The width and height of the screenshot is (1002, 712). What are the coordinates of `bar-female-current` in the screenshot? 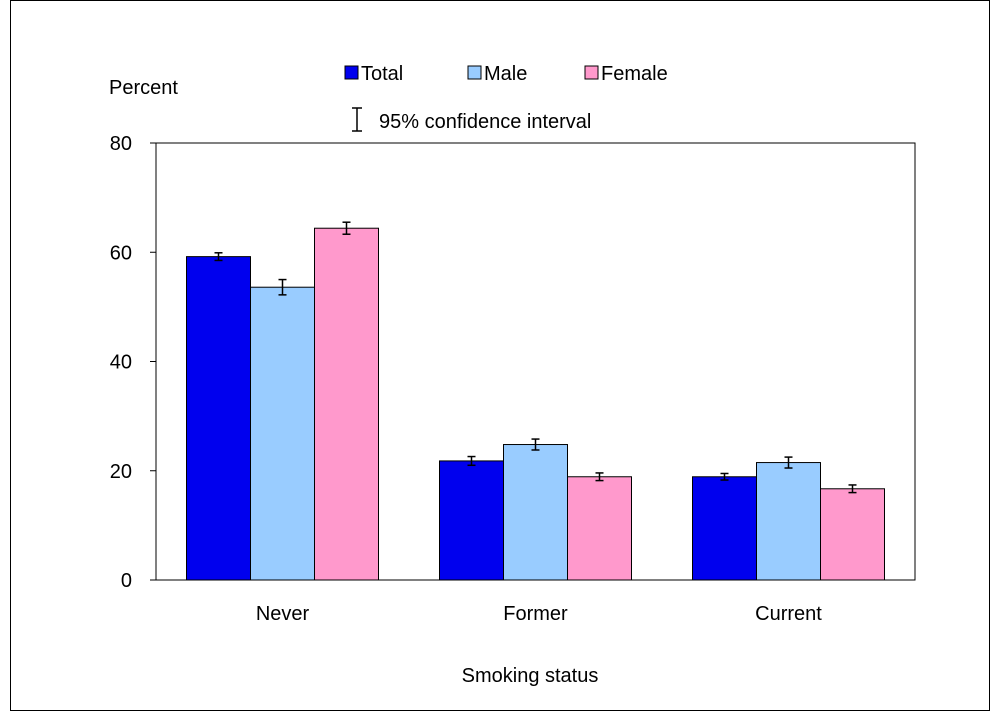 It's located at (852, 534).